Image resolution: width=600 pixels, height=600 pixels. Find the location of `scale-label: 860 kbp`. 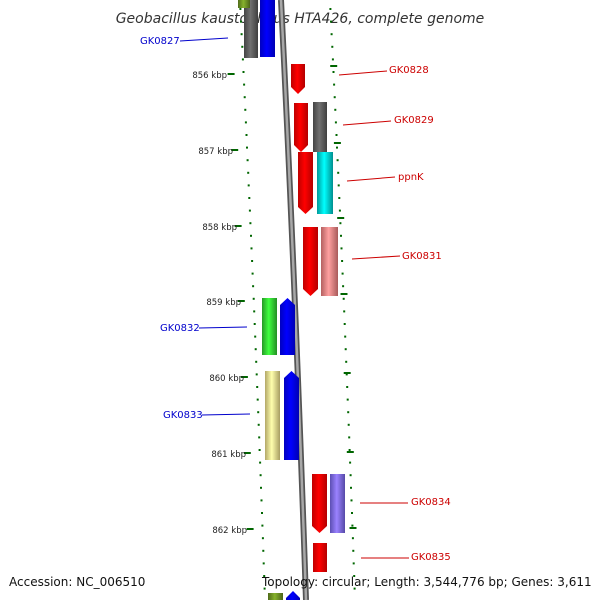

scale-label: 860 kbp is located at coordinates (226, 379).